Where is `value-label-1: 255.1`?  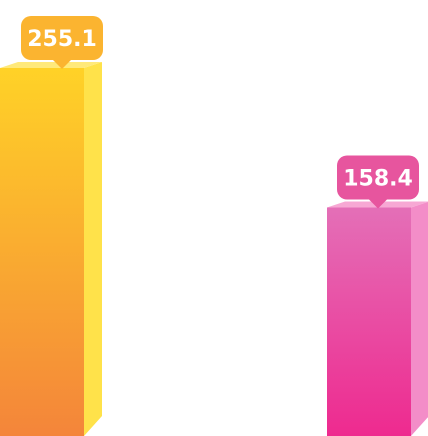
value-label-1: 255.1 is located at coordinates (62, 42).